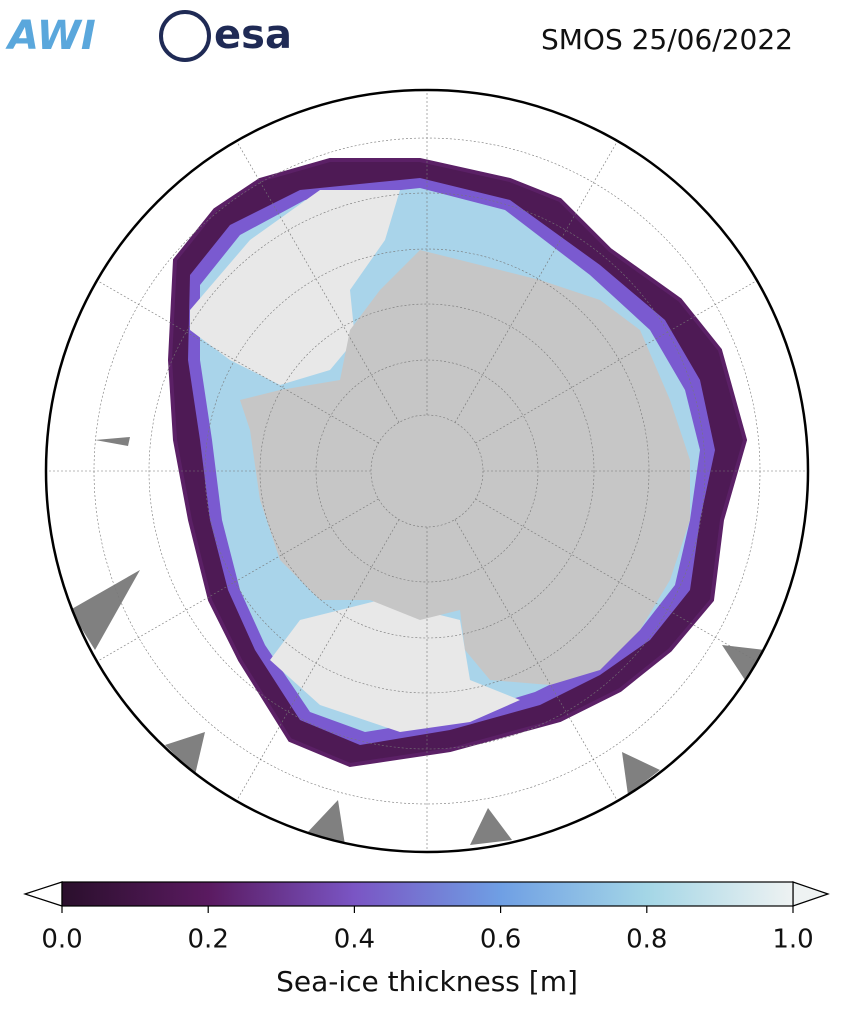 The image size is (854, 1030). I want to click on colorbar-tick-label: 1.0, so click(792, 940).